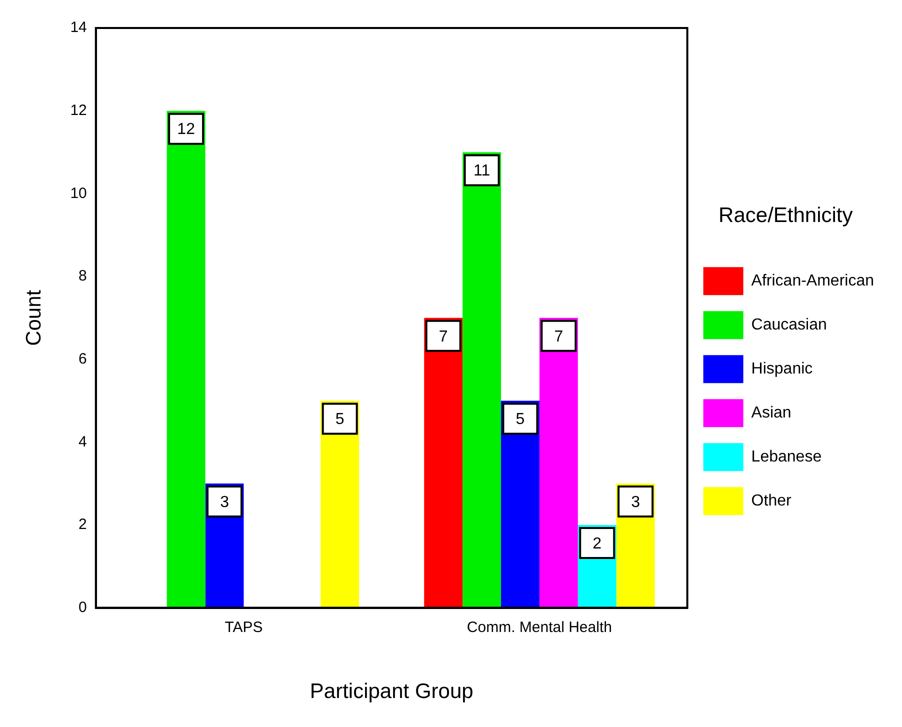  What do you see at coordinates (82, 525) in the screenshot?
I see `y-tick-label: 2` at bounding box center [82, 525].